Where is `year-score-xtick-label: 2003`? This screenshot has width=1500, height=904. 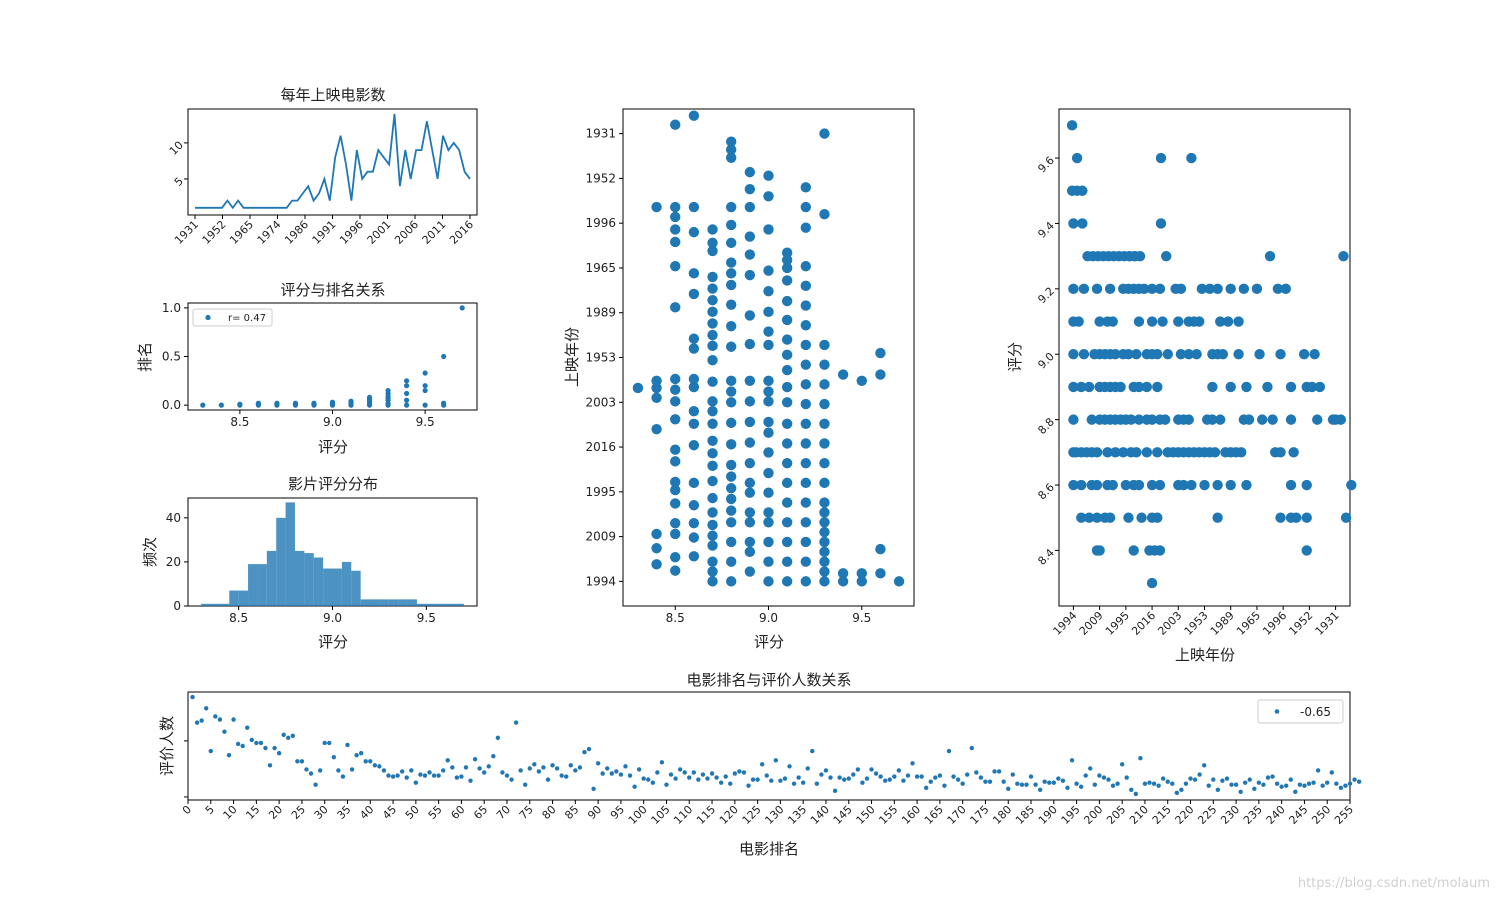
year-score-xtick-label: 2003 is located at coordinates (1169, 623).